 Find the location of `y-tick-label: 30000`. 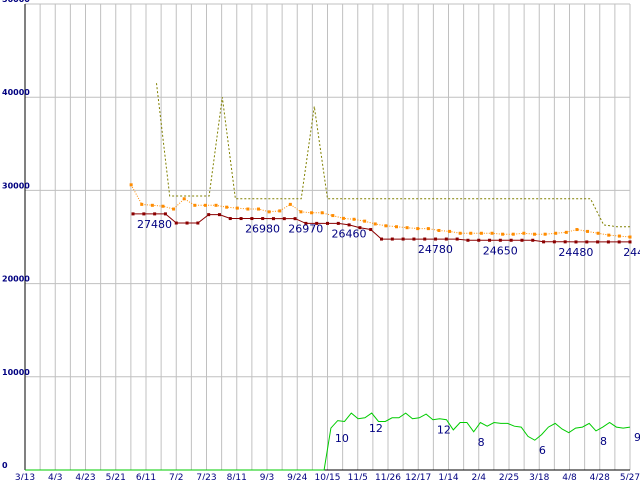

y-tick-label: 30000 is located at coordinates (16, 185).